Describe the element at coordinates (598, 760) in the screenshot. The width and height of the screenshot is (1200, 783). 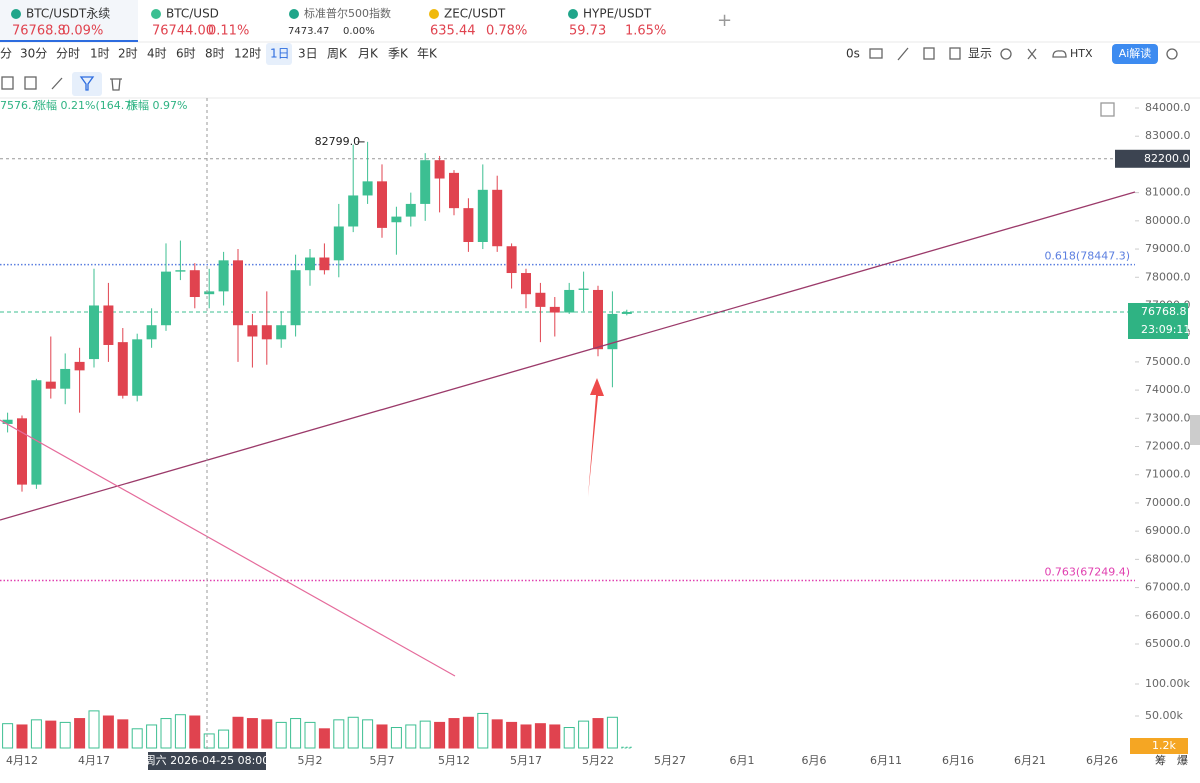
I see `x-tick-label: 5月22` at that location.